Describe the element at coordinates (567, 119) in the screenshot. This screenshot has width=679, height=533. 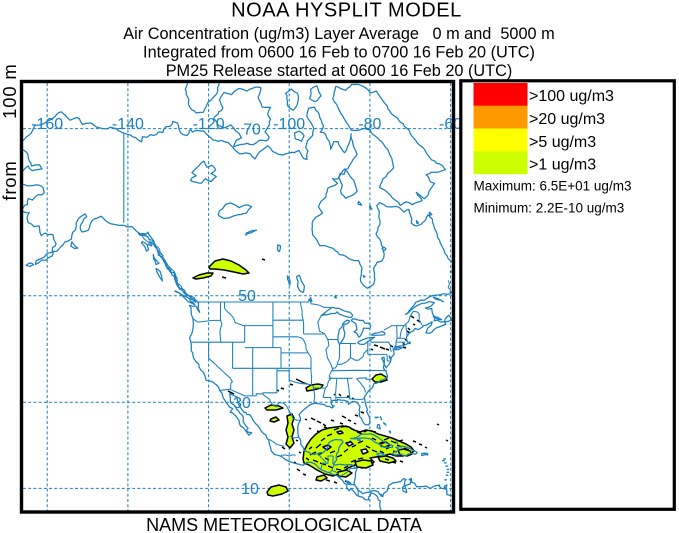
I see `svg-text: >20 ug/m3` at that location.